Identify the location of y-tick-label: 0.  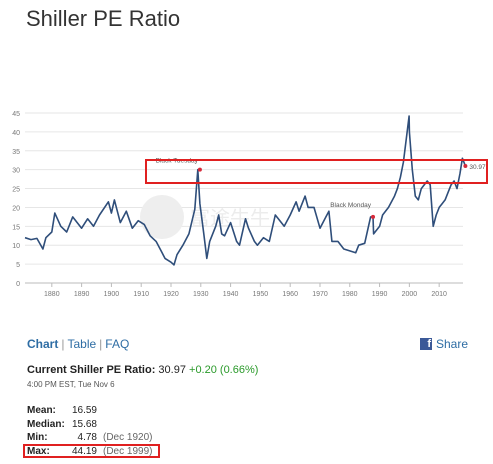
(18, 284).